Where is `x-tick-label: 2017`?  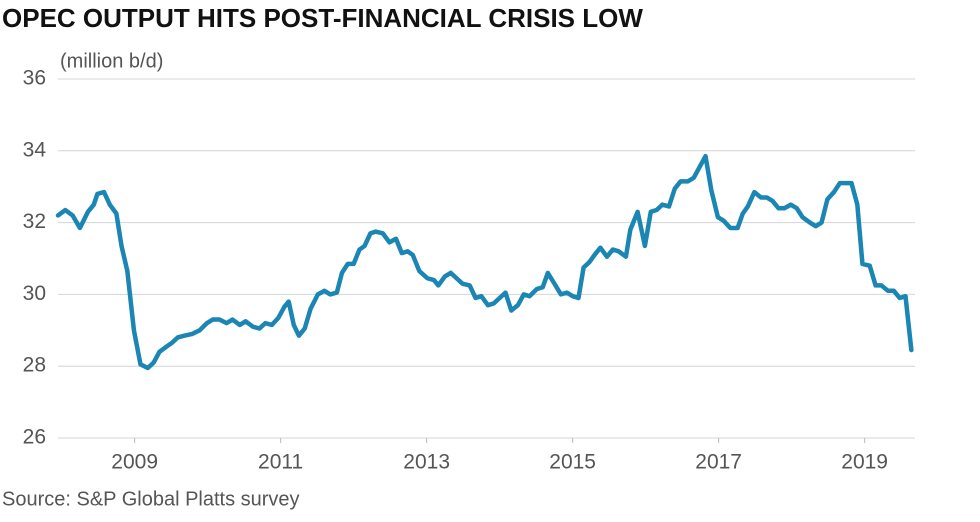
x-tick-label: 2017 is located at coordinates (718, 462).